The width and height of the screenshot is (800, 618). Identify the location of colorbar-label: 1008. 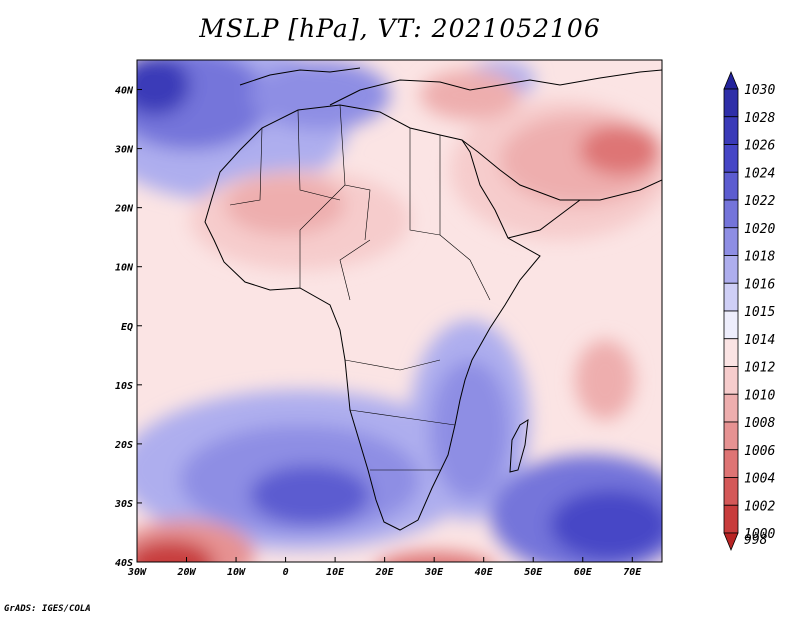
(759, 423).